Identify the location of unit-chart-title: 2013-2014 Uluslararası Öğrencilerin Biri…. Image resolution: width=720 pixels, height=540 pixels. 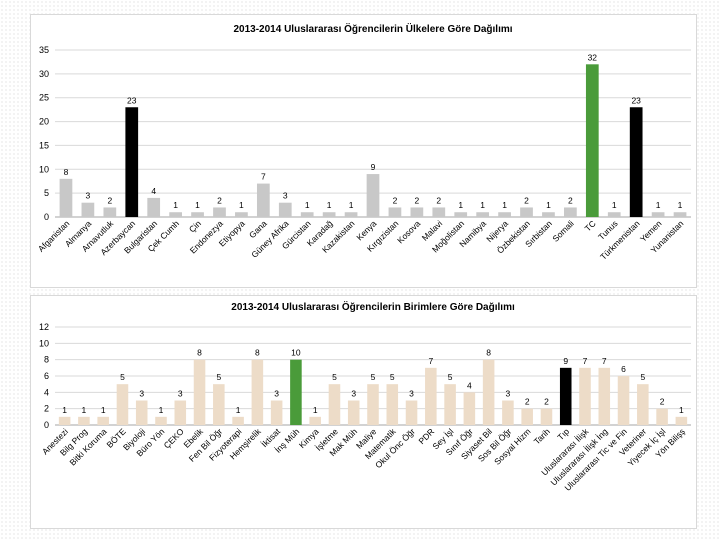
(373, 306).